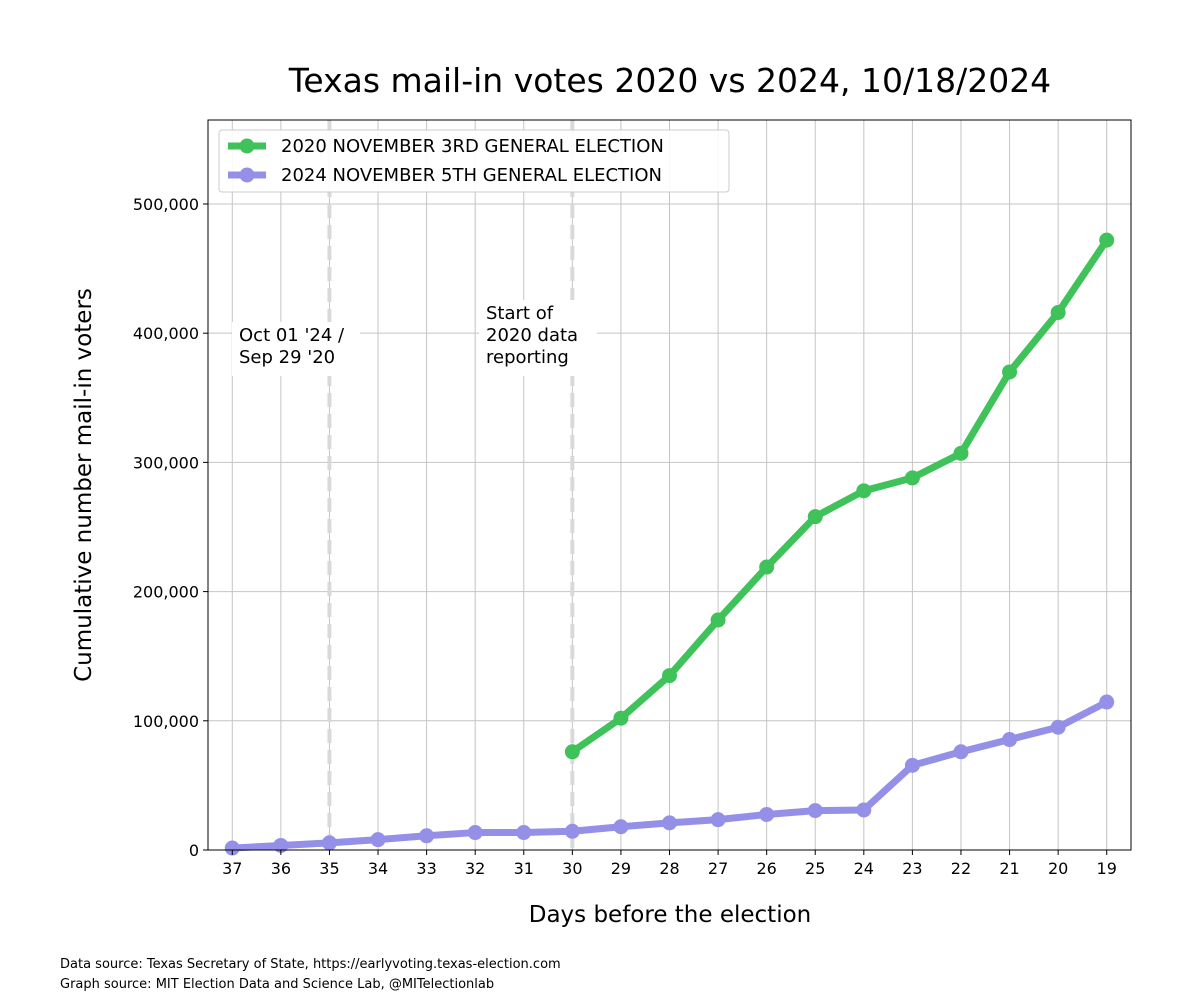 This screenshot has height=1000, width=1190. Describe the element at coordinates (166, 721) in the screenshot. I see `y-tick-label: 100,000` at that location.